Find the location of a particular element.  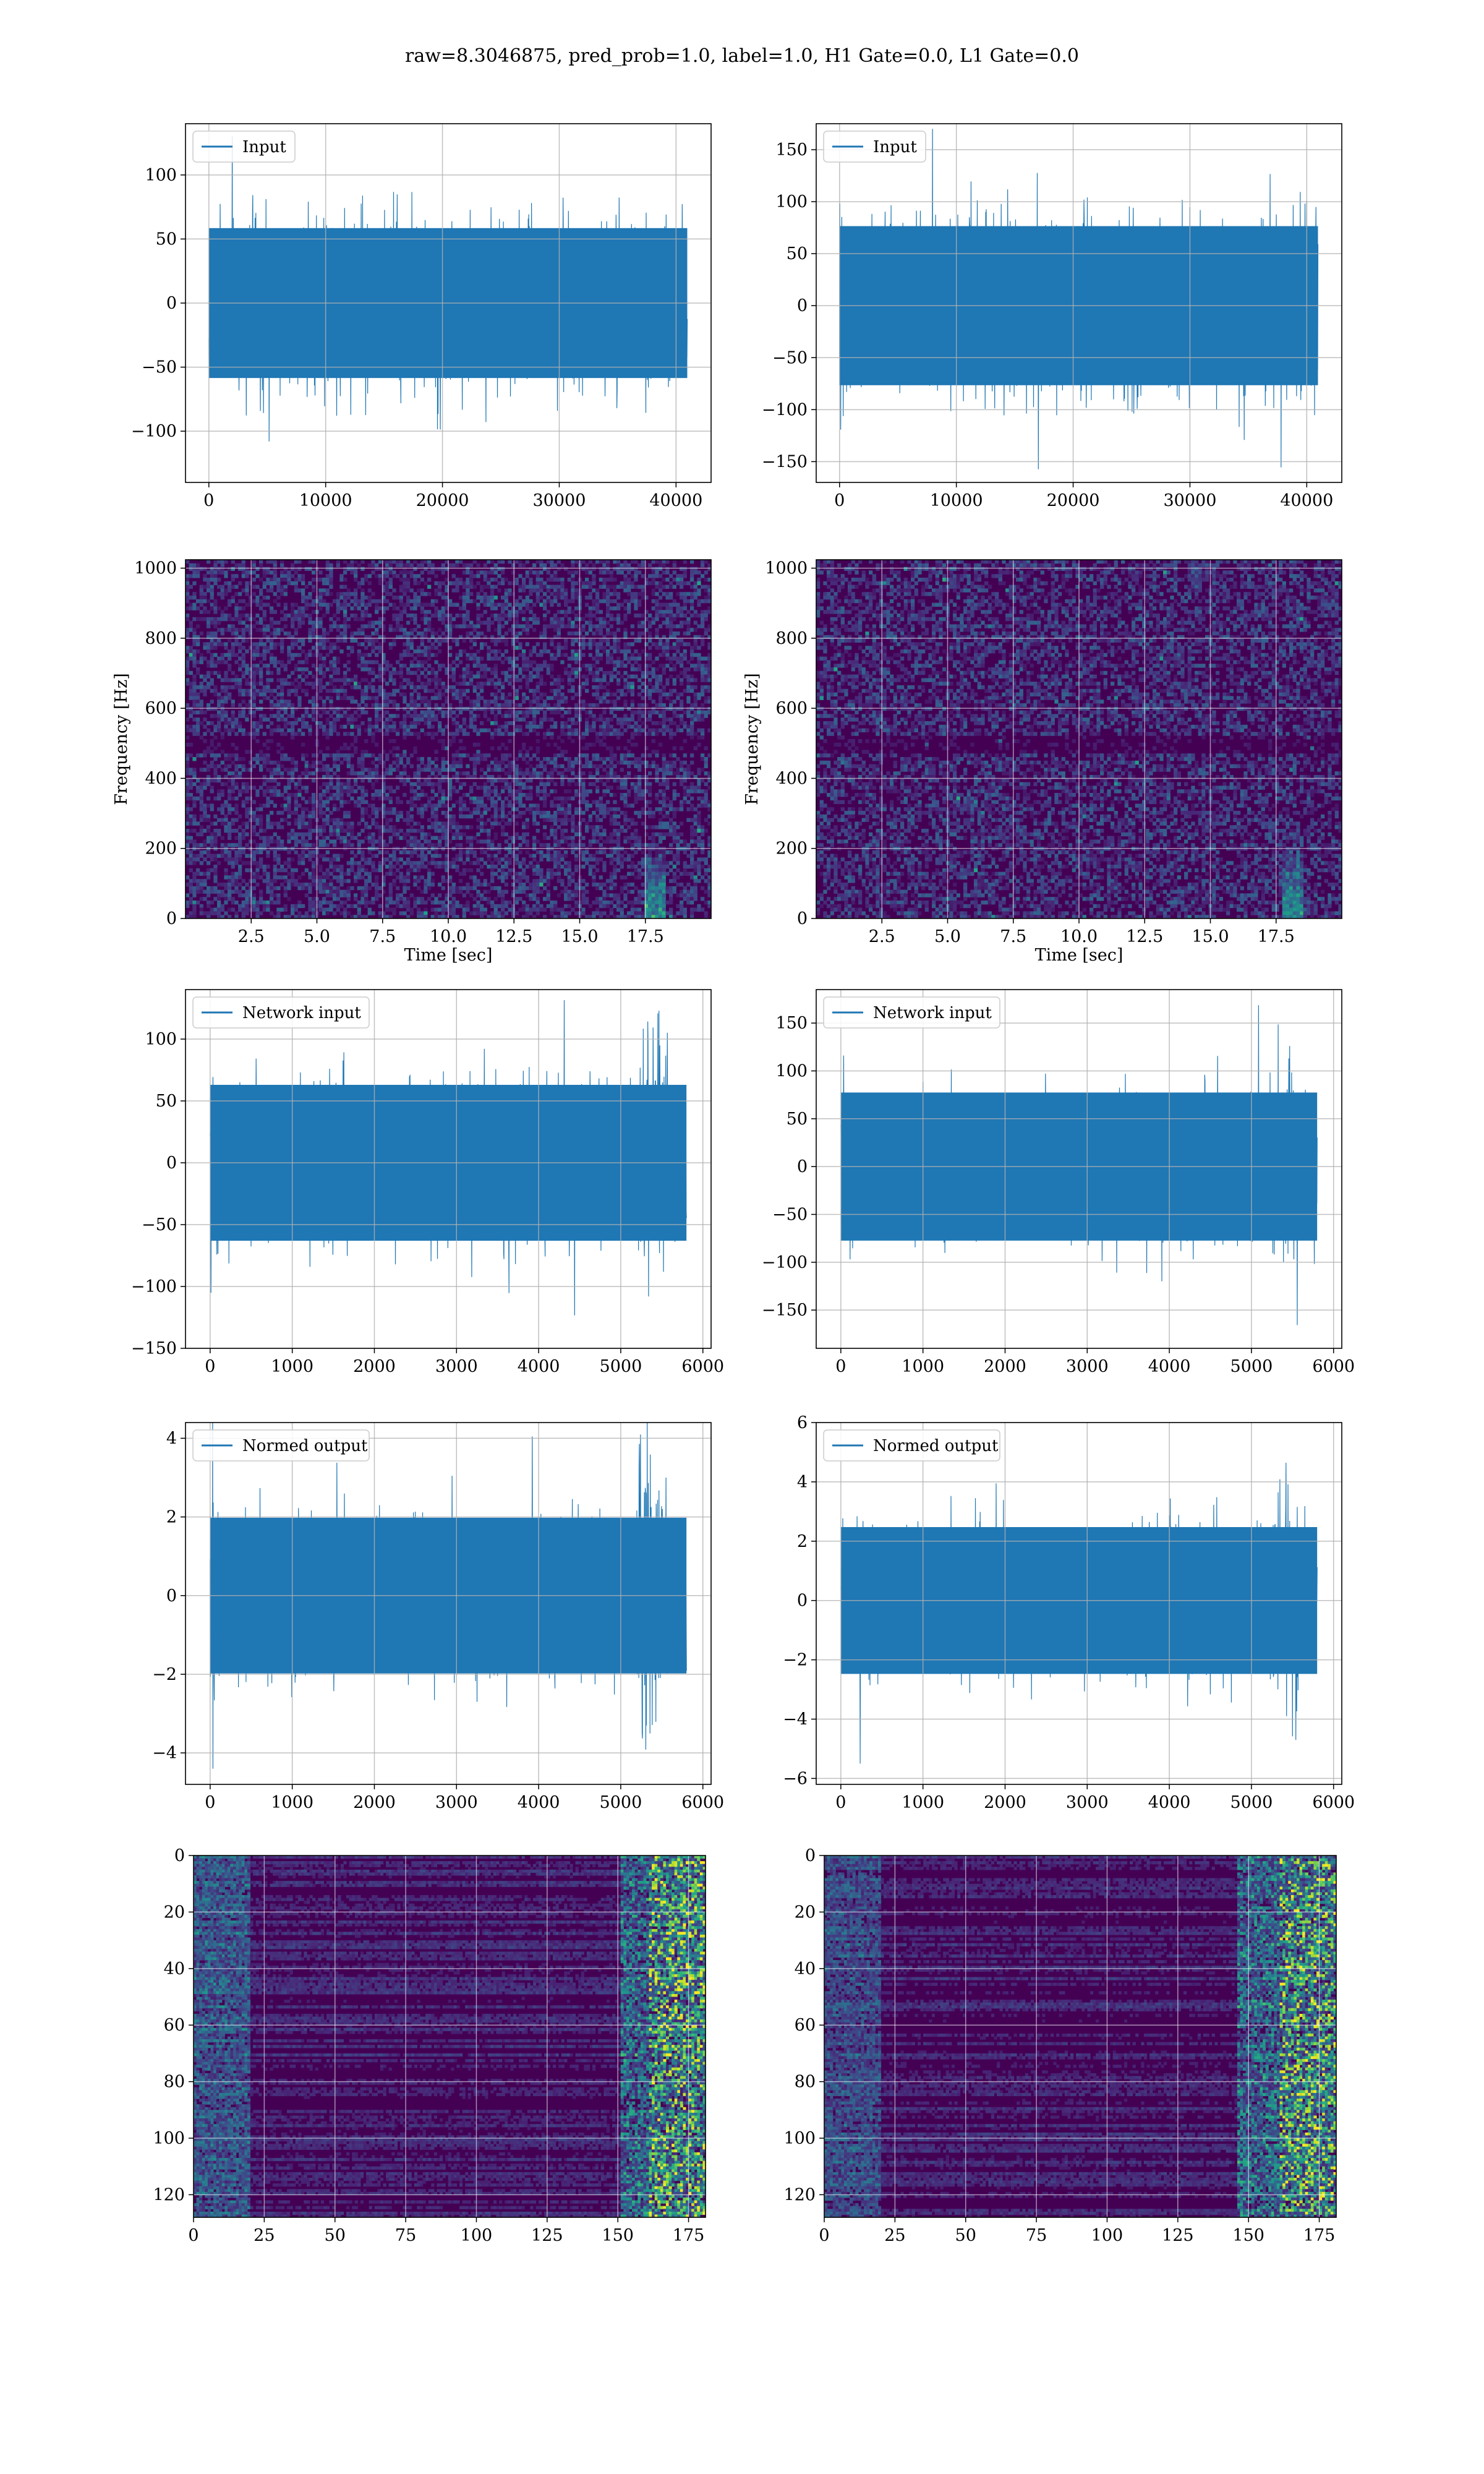

x-tick-label: 5.0 is located at coordinates (947, 936).